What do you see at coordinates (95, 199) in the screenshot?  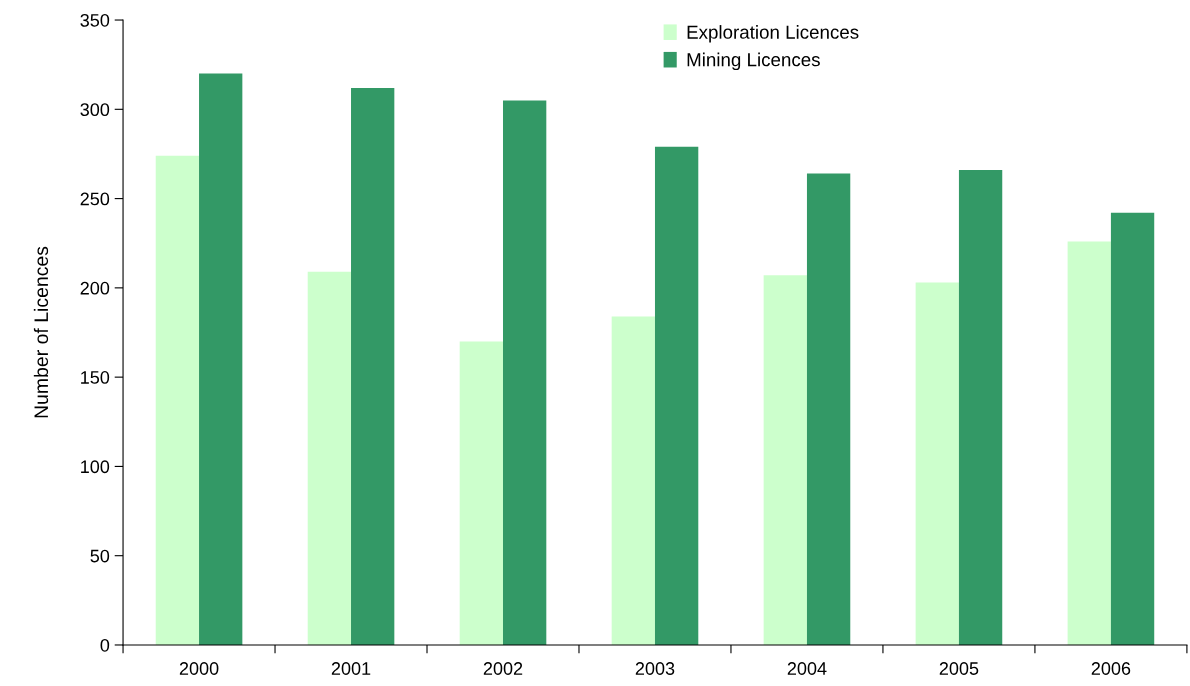 I see `y-tick-label: 250` at bounding box center [95, 199].